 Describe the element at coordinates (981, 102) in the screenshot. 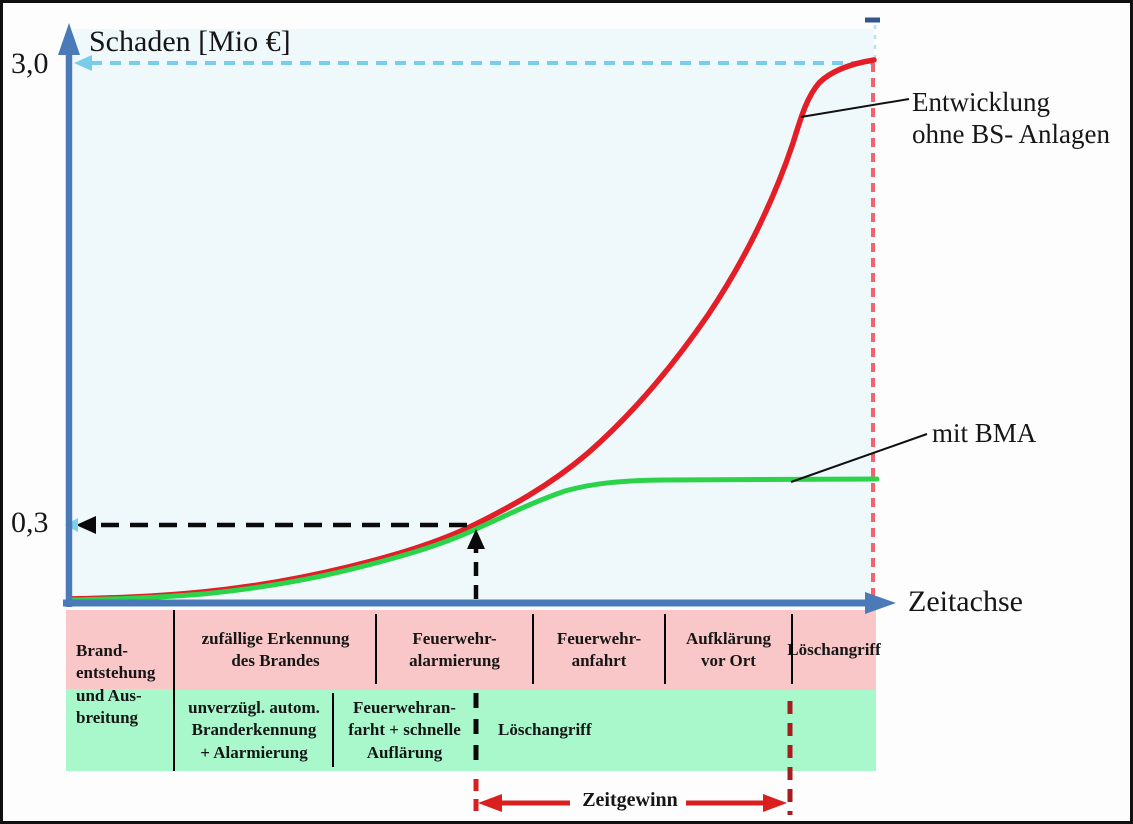

I see `annotation-line1: Entwicklung` at that location.